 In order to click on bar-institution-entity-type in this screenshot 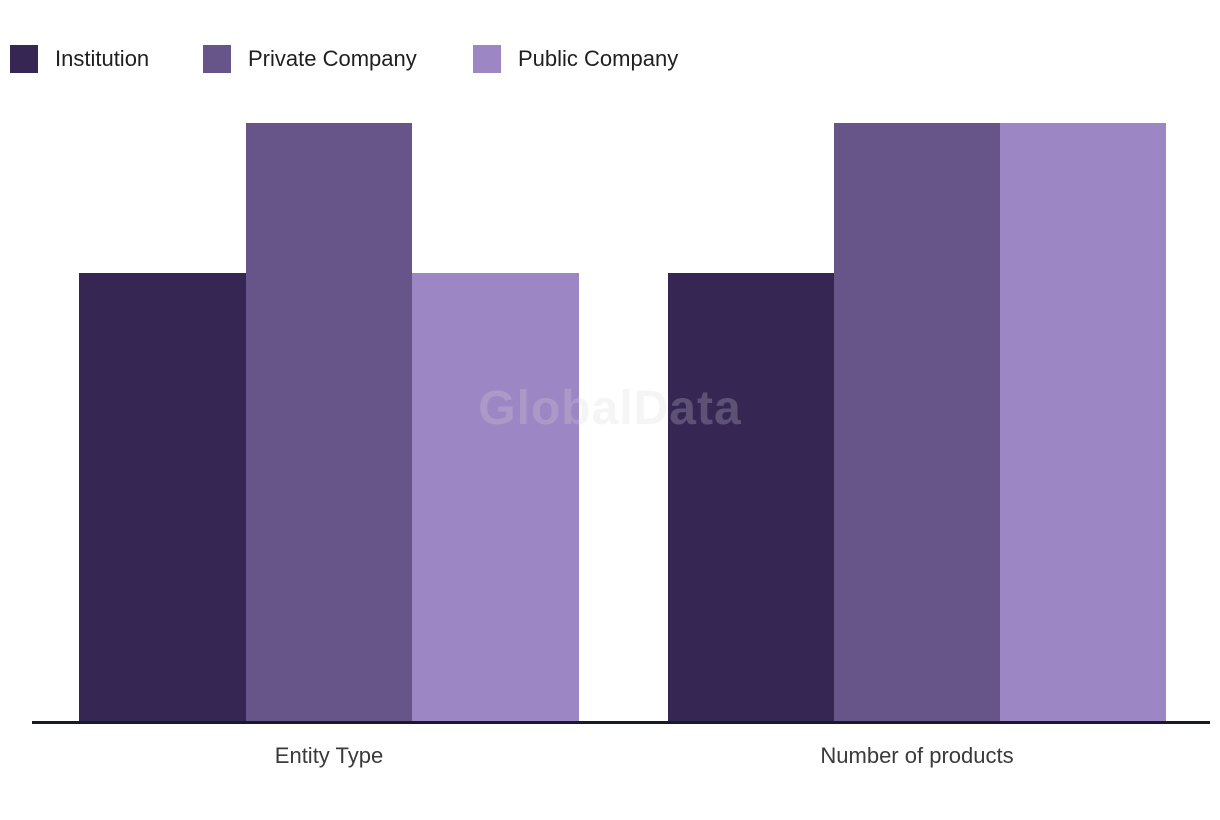, I will do `click(162, 497)`.